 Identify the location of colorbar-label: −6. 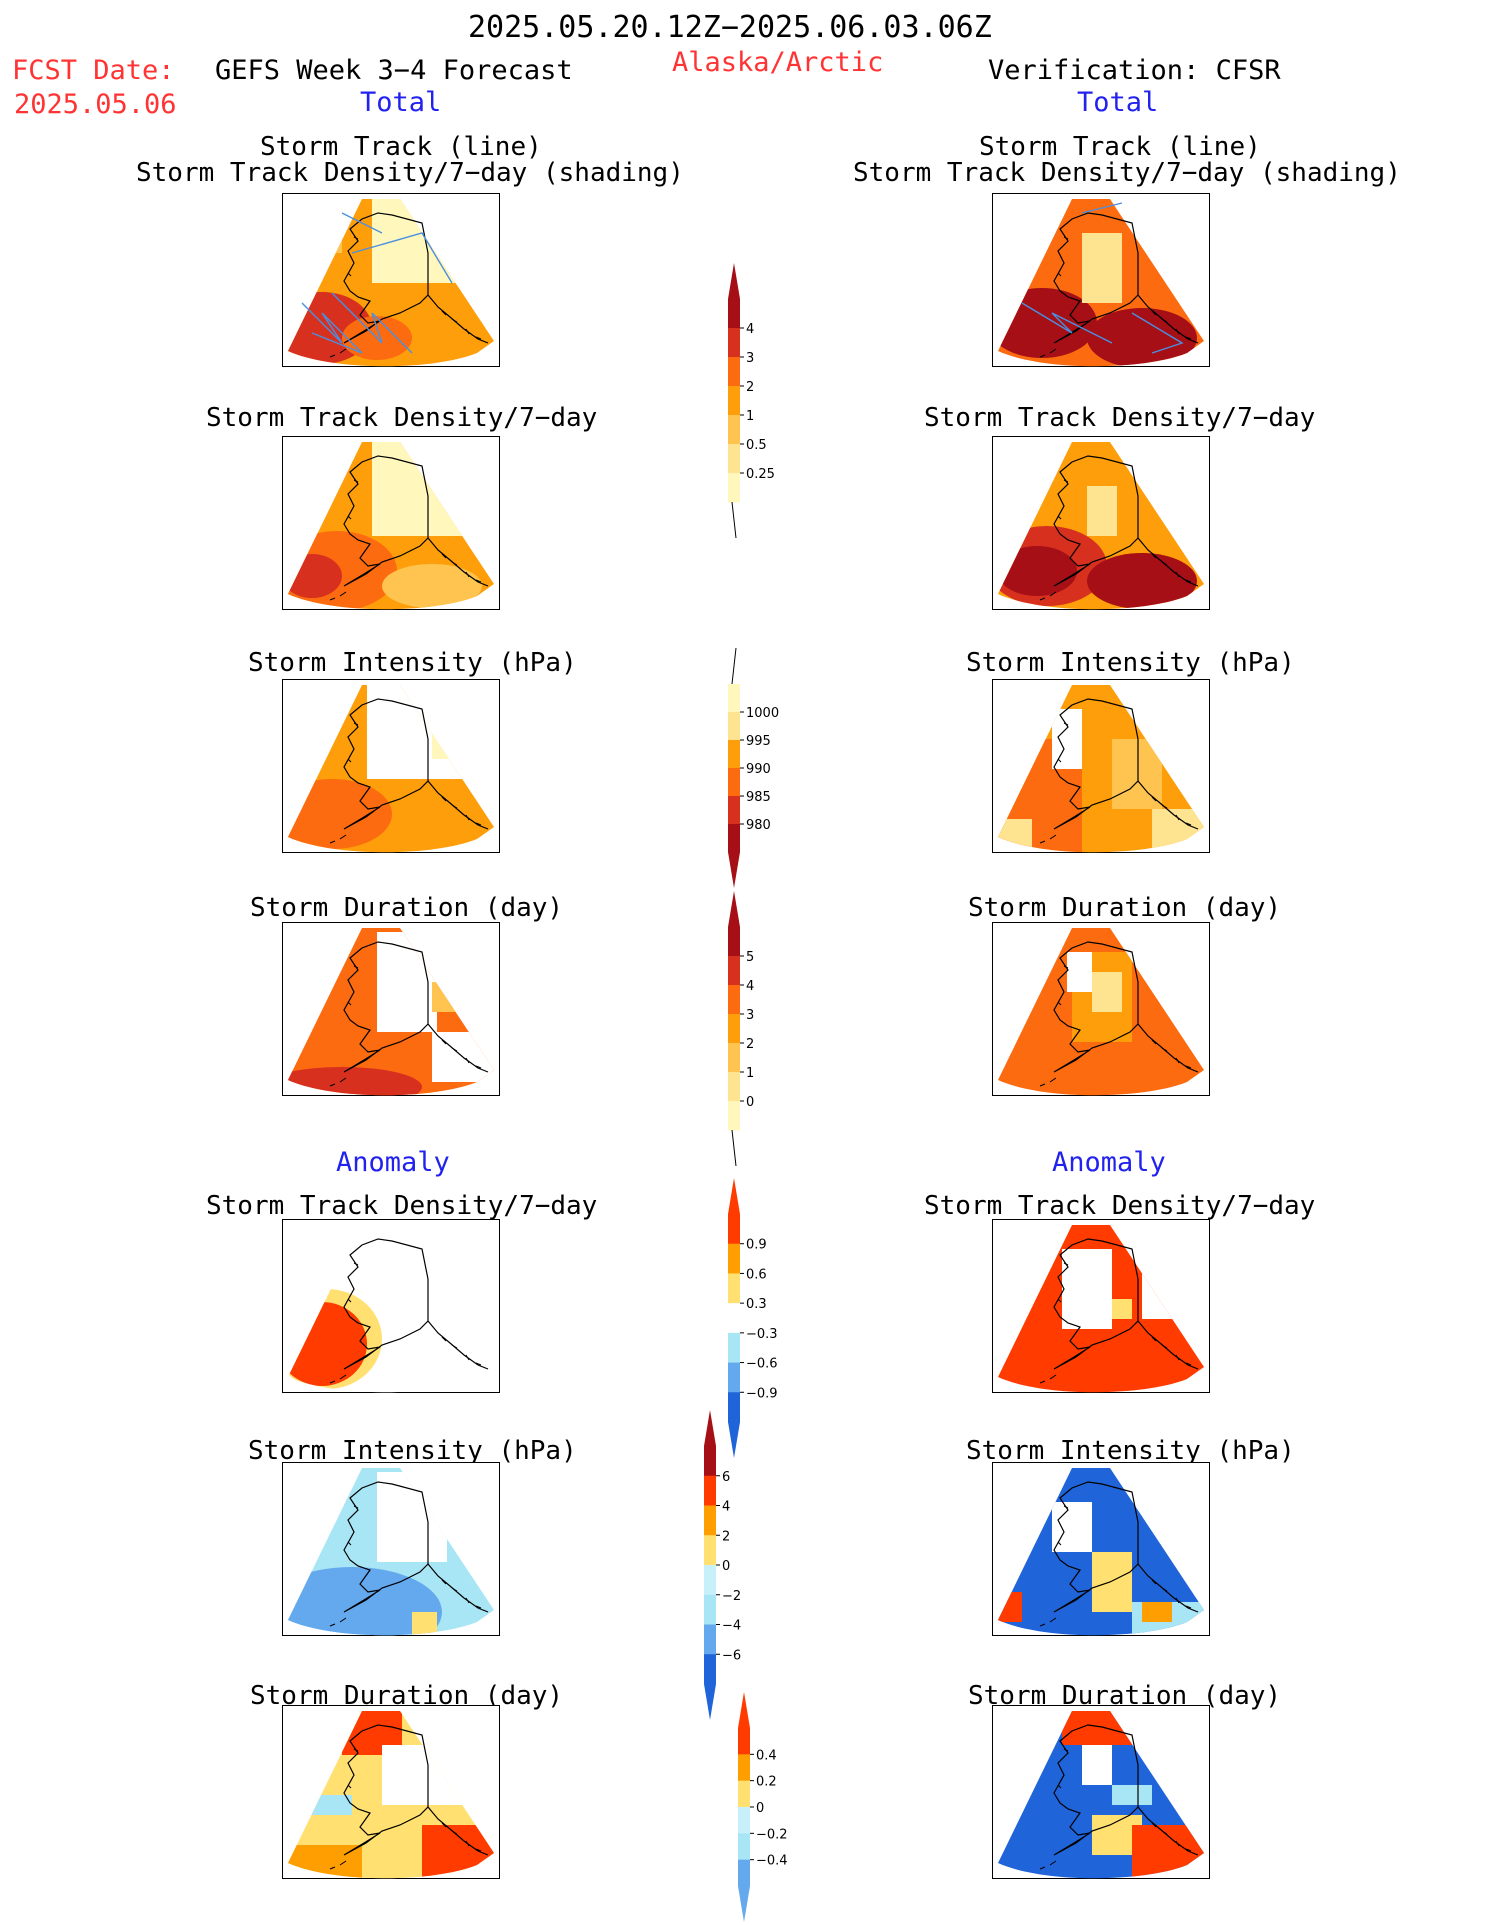
(731, 1655).